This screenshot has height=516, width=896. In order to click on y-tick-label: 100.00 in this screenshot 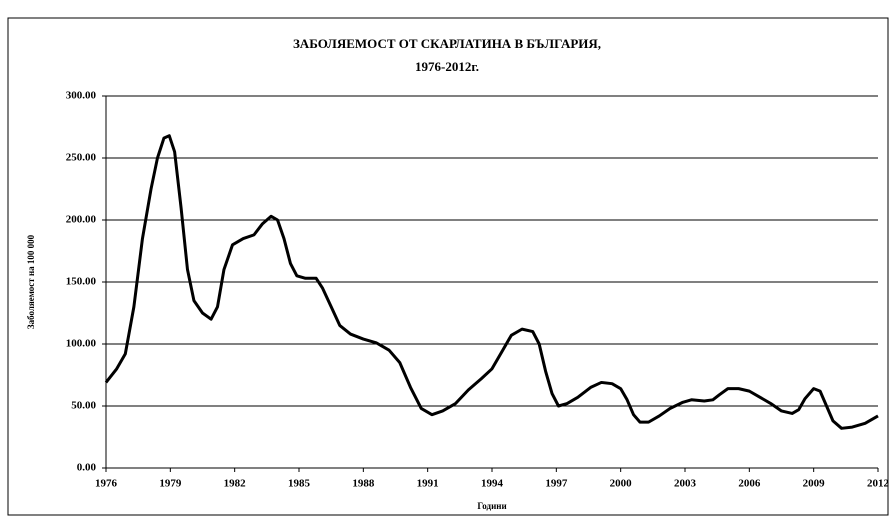, I will do `click(81, 344)`.